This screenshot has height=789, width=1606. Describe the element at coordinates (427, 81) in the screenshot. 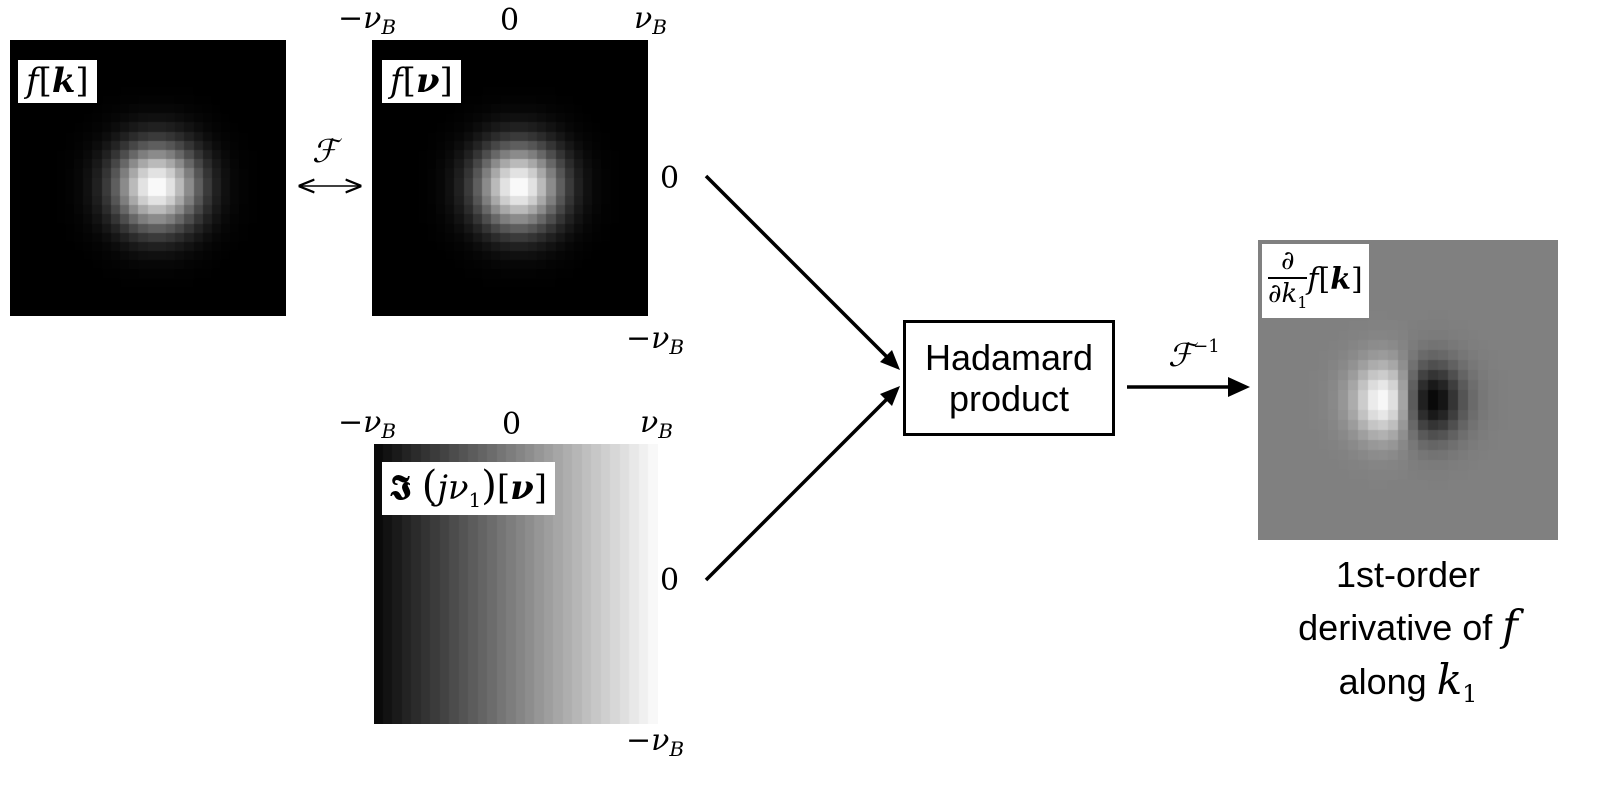

I see `label-fhat-arg: ν` at that location.